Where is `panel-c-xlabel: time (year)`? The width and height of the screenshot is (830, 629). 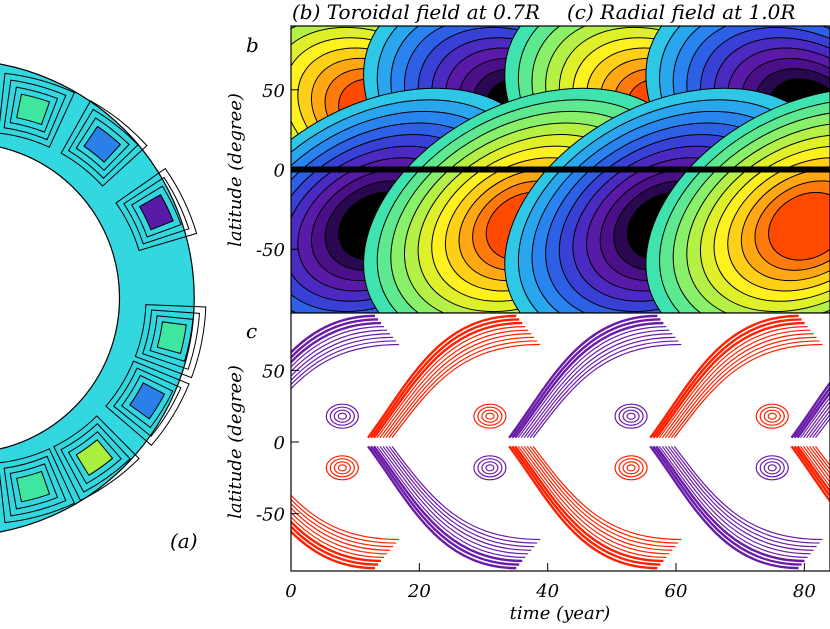 panel-c-xlabel: time (year) is located at coordinates (560, 613).